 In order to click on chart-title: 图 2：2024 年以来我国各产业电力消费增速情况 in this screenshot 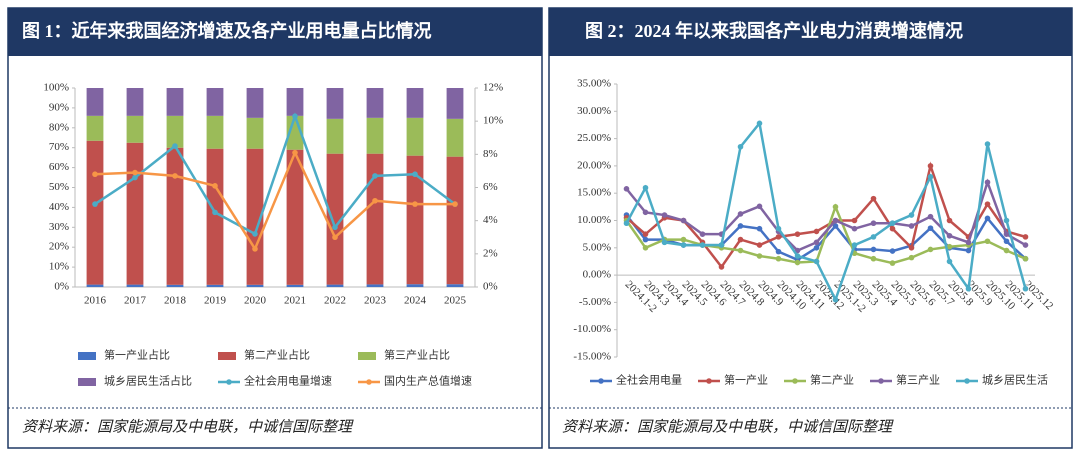, I will do `click(774, 30)`.